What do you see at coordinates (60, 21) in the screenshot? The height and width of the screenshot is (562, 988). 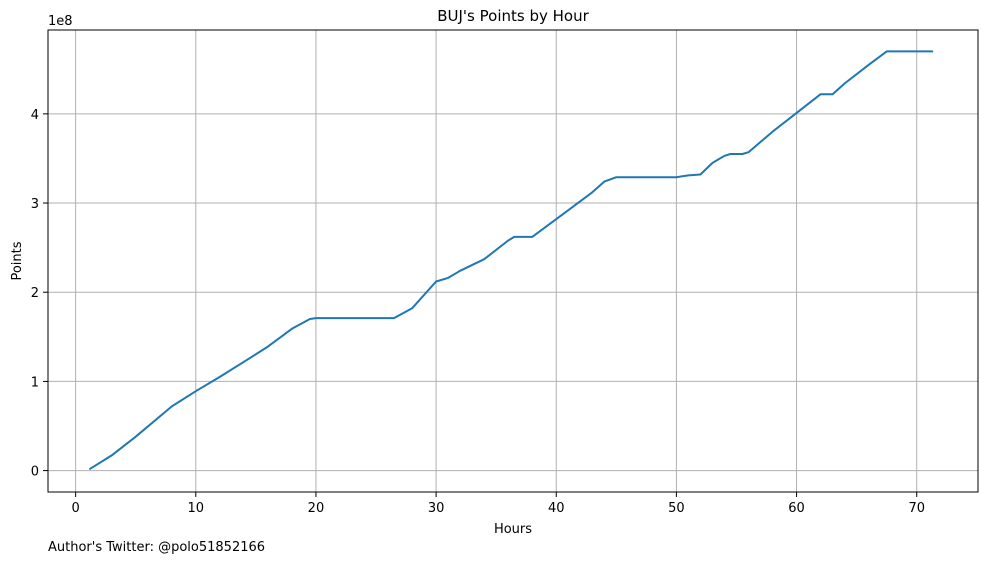 I see `y-axis-offset-label: 1e8` at bounding box center [60, 21].